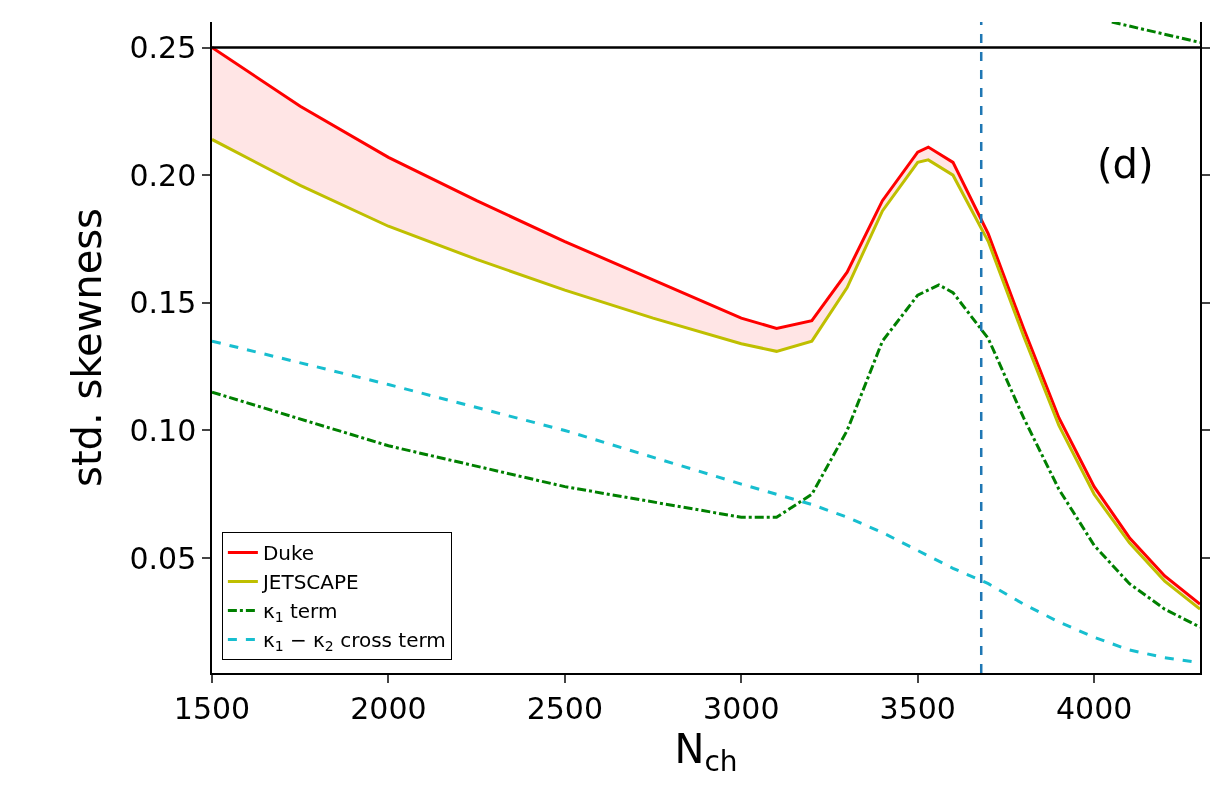 This screenshot has height=808, width=1231. What do you see at coordinates (212, 708) in the screenshot?
I see `x-tick-label: 1500` at bounding box center [212, 708].